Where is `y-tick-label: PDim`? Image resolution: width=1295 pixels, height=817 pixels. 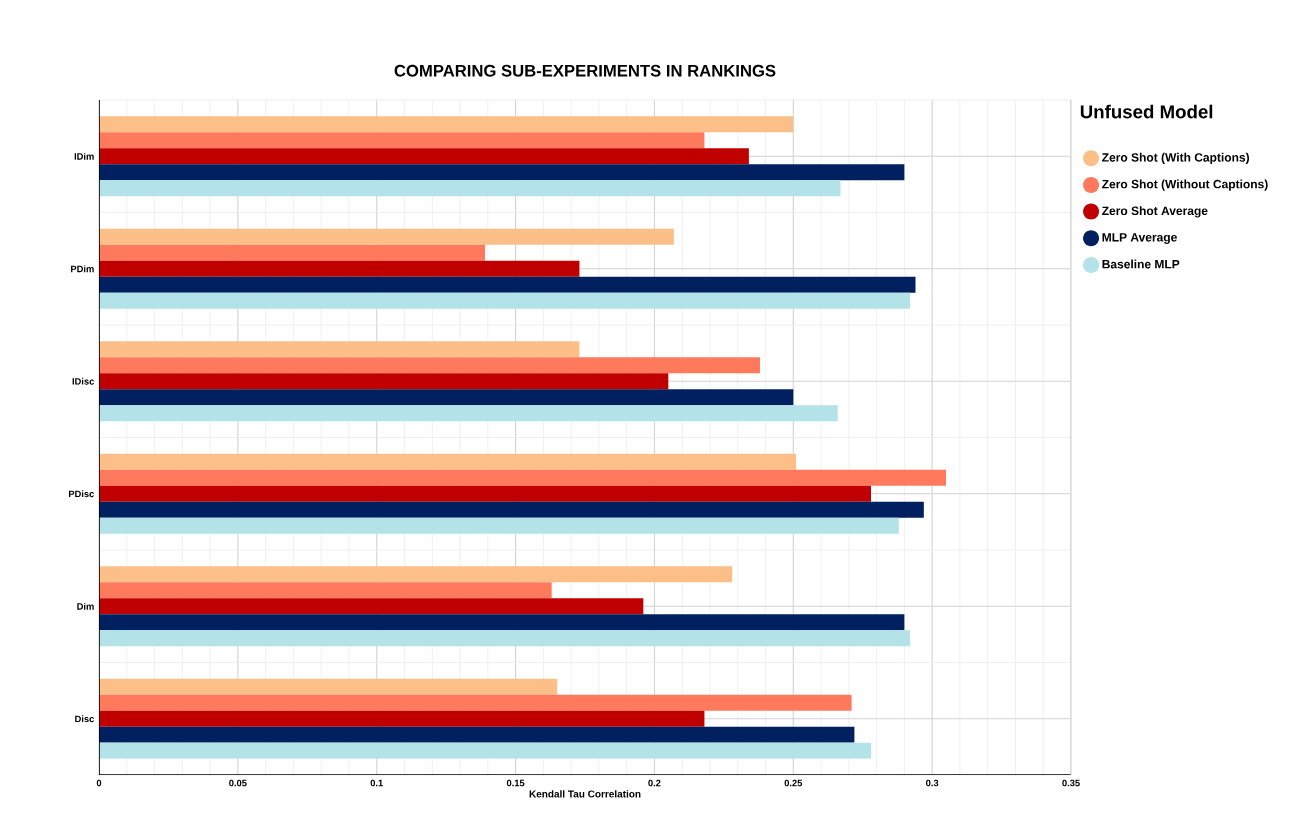
y-tick-label: PDim is located at coordinates (82, 269).